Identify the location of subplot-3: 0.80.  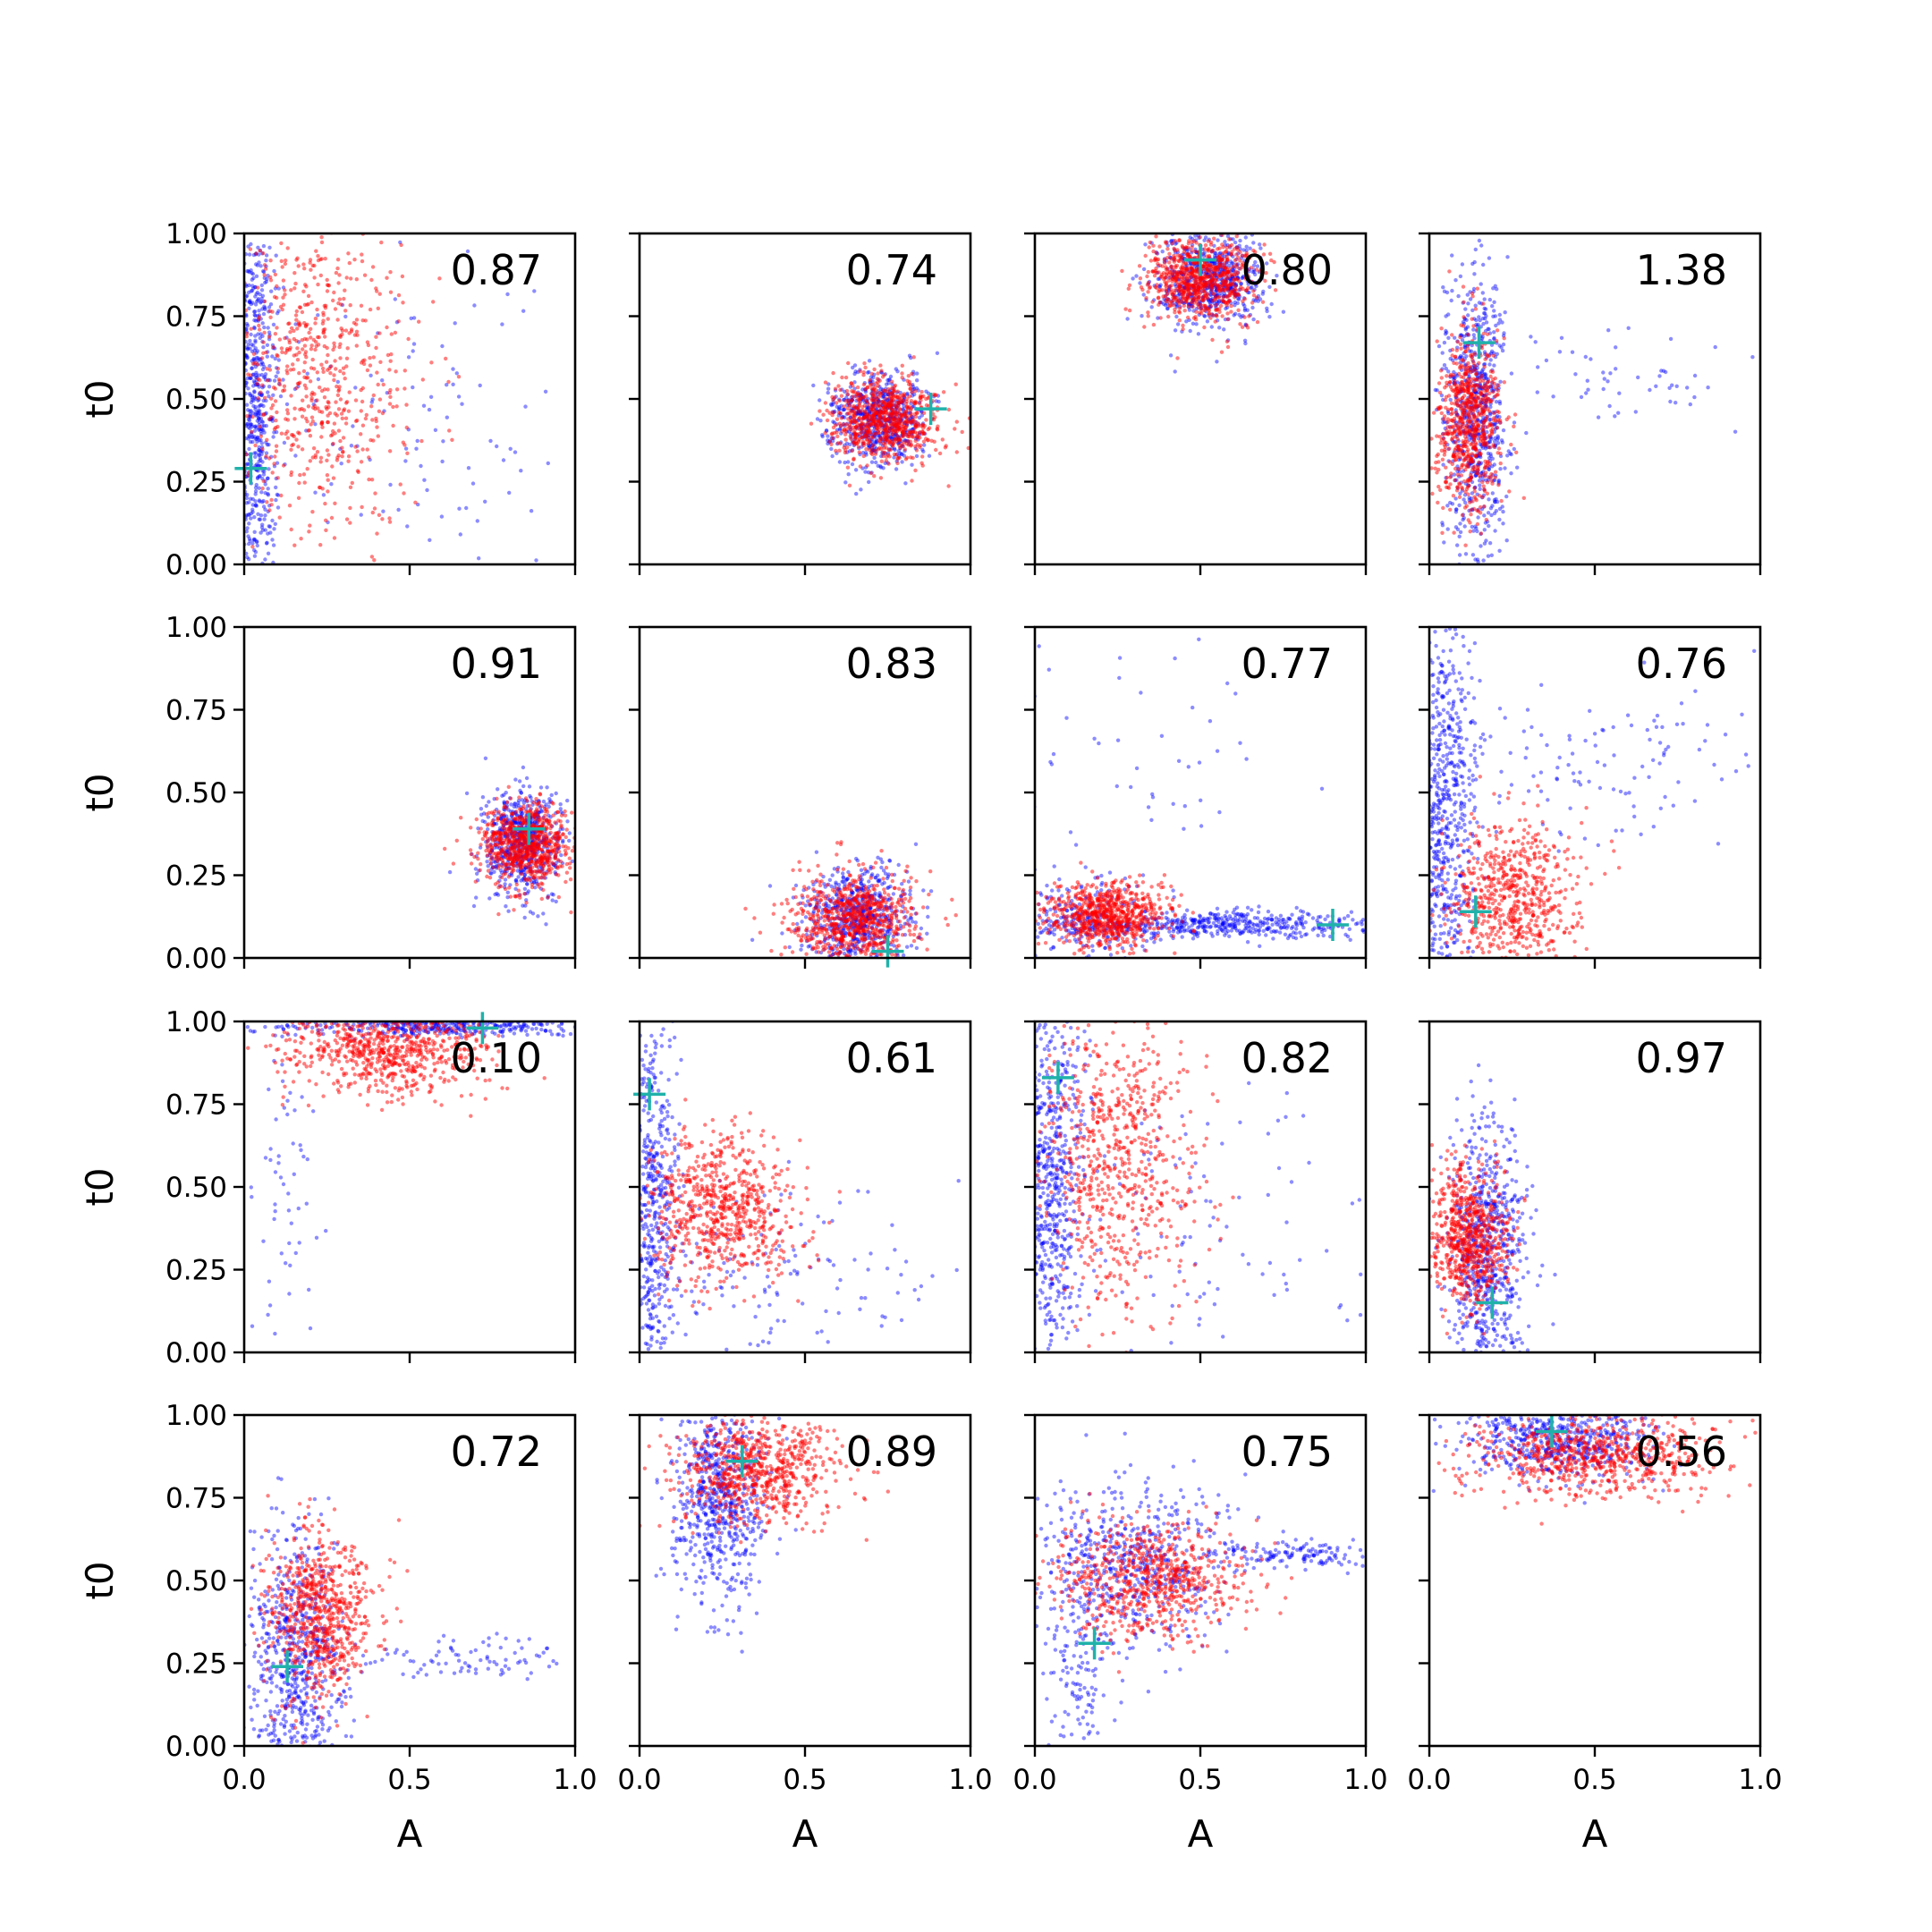
(1196, 403).